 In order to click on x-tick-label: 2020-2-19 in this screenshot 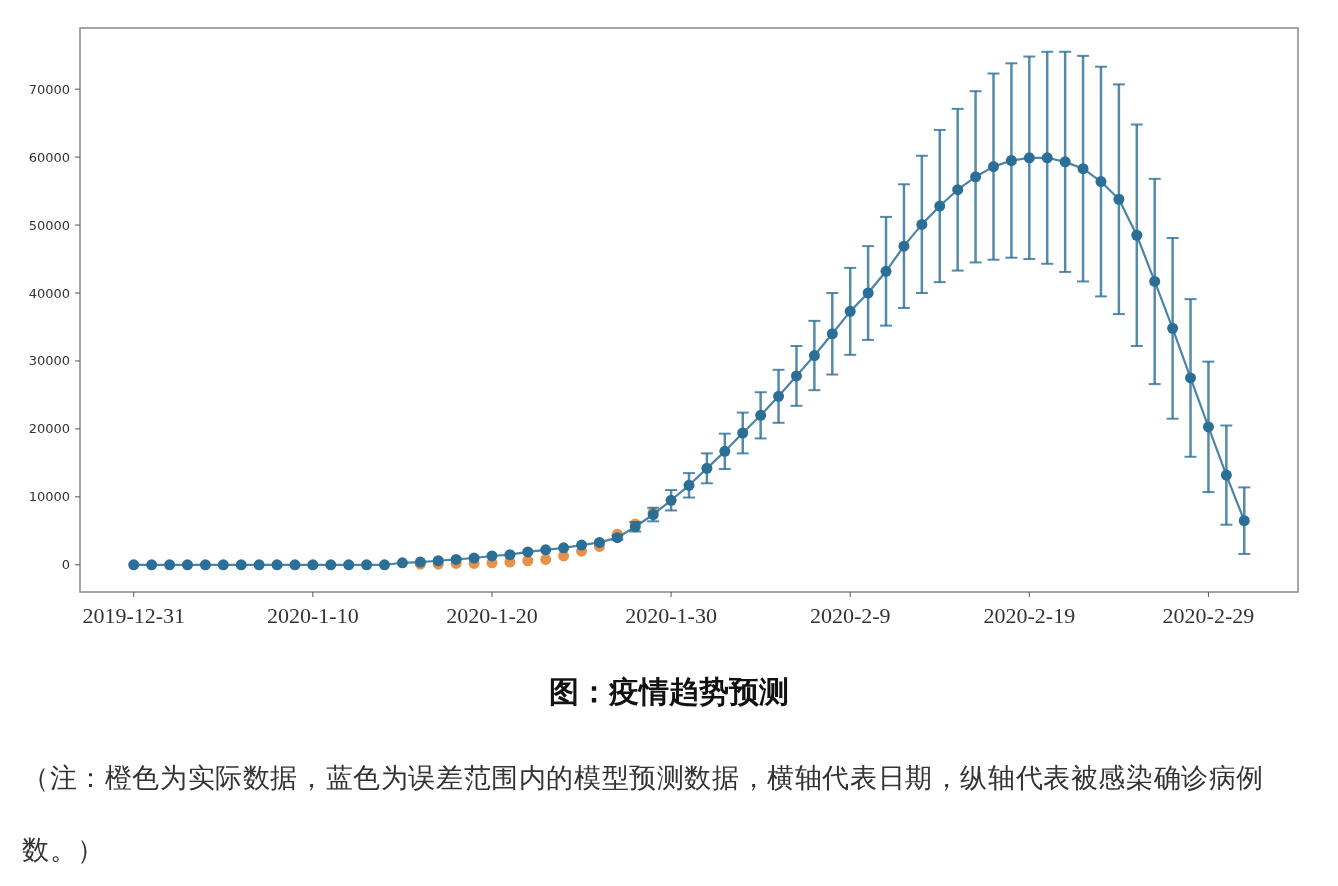, I will do `click(1029, 615)`.